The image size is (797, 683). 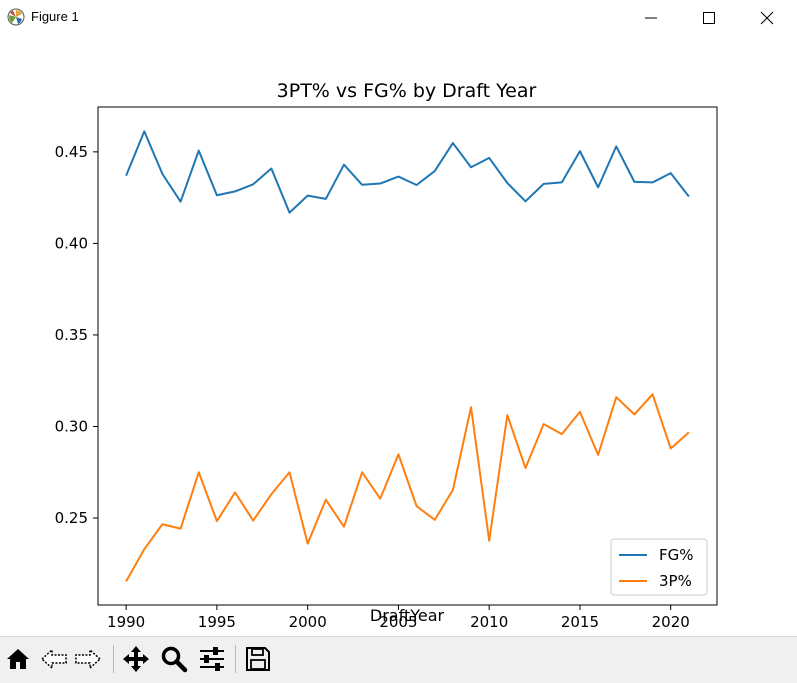 I want to click on x-axis-label: DraftYear, so click(x=407, y=615).